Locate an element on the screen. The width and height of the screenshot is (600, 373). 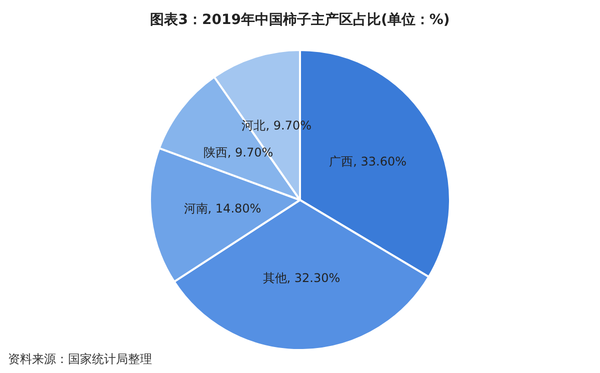
chart-title: 图表3：2019年中国柿子主产区占比(单位：%) is located at coordinates (300, 19).